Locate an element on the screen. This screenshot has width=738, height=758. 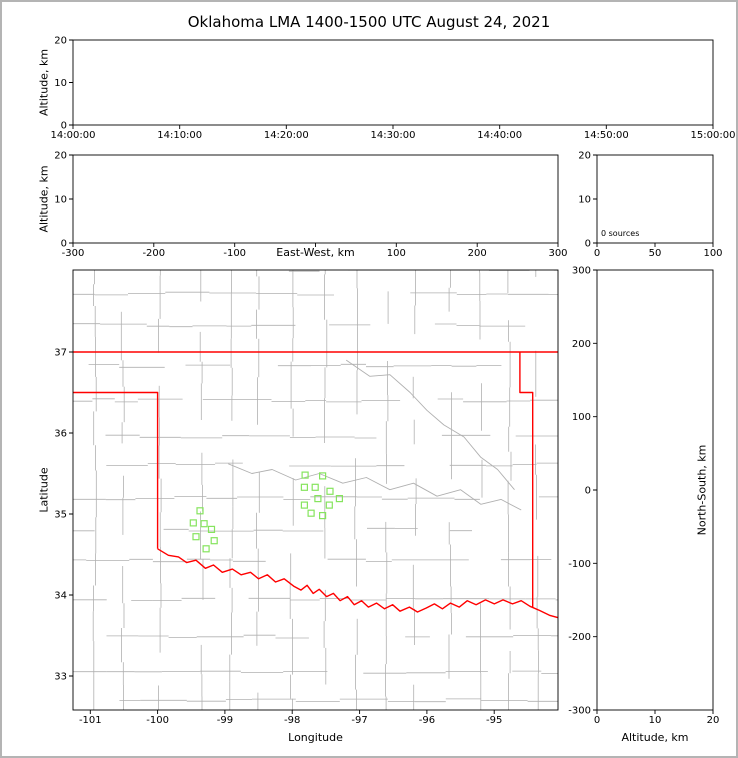
p5-ytick-0: 0 is located at coordinates (588, 491).